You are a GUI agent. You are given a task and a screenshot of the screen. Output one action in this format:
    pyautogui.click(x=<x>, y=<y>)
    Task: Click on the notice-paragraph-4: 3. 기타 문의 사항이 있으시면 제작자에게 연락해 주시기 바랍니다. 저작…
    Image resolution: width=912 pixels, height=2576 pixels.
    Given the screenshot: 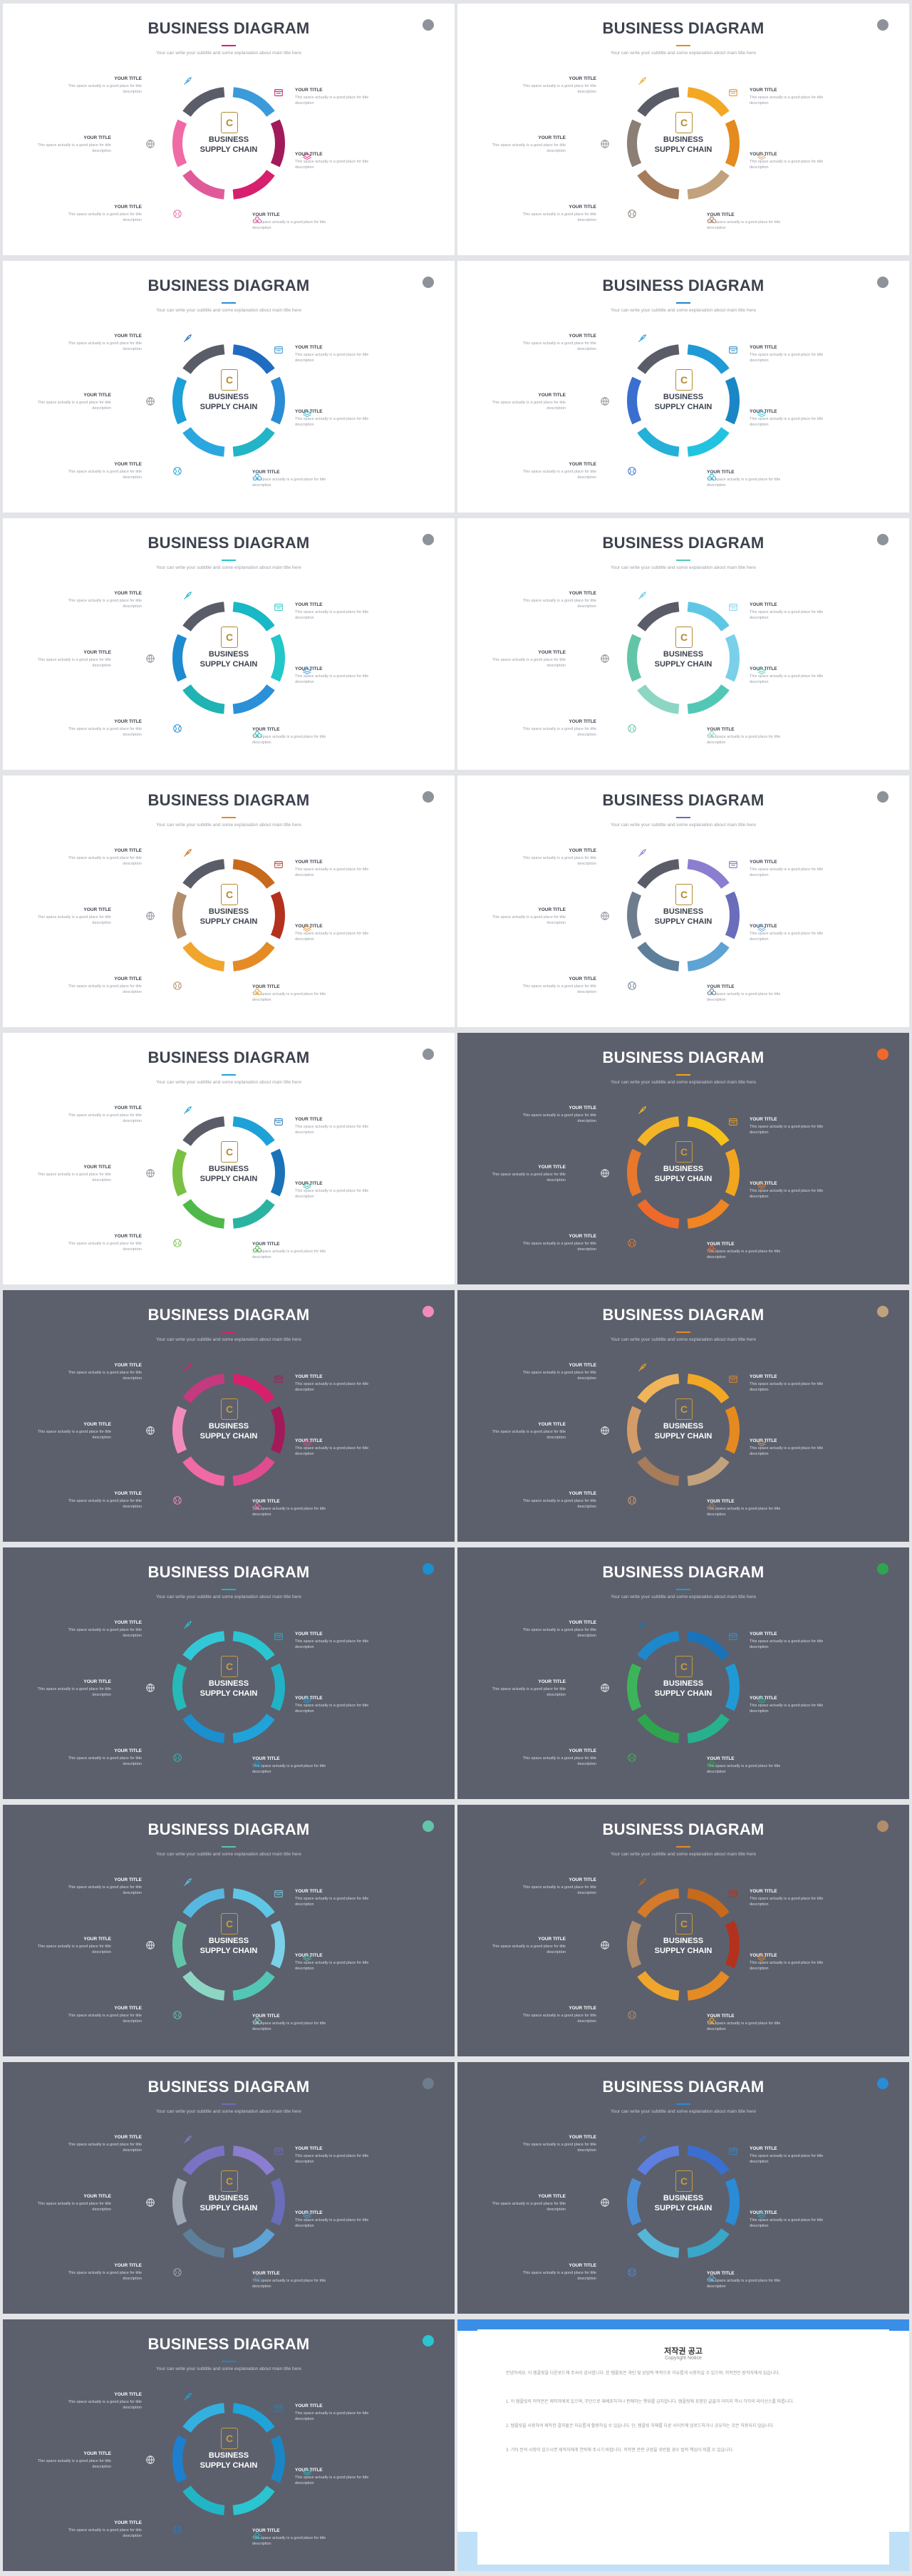 What is the action you would take?
    pyautogui.click(x=620, y=2450)
    